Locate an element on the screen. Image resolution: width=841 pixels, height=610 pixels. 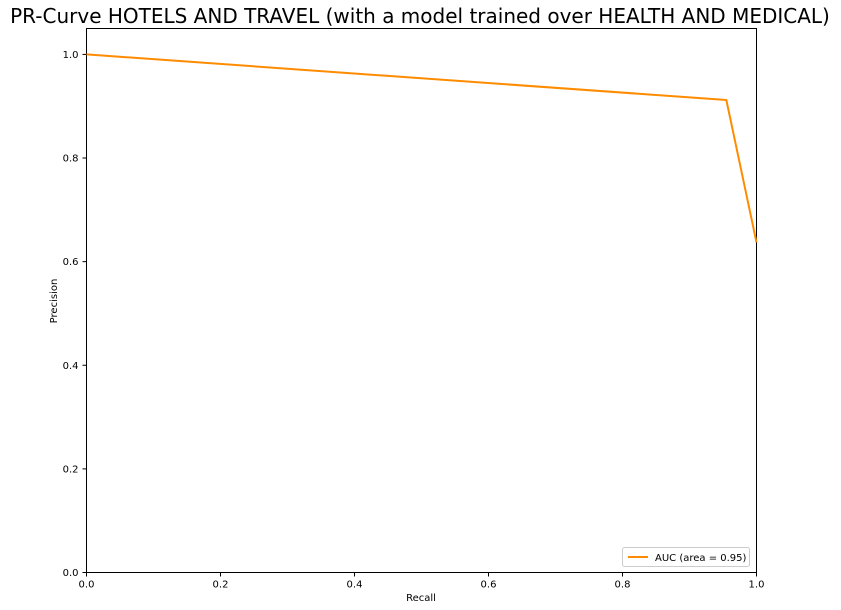
x-tick-label: 0.4 is located at coordinates (355, 585).